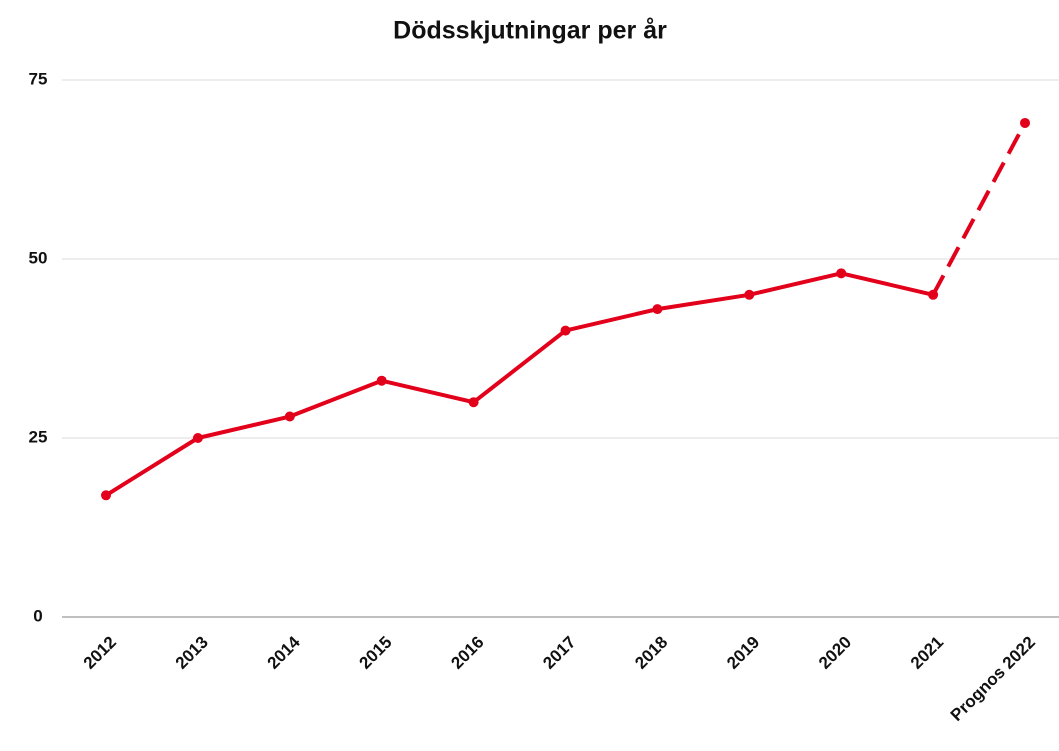 The width and height of the screenshot is (1059, 751). I want to click on y-tick-label: 50, so click(38, 257).